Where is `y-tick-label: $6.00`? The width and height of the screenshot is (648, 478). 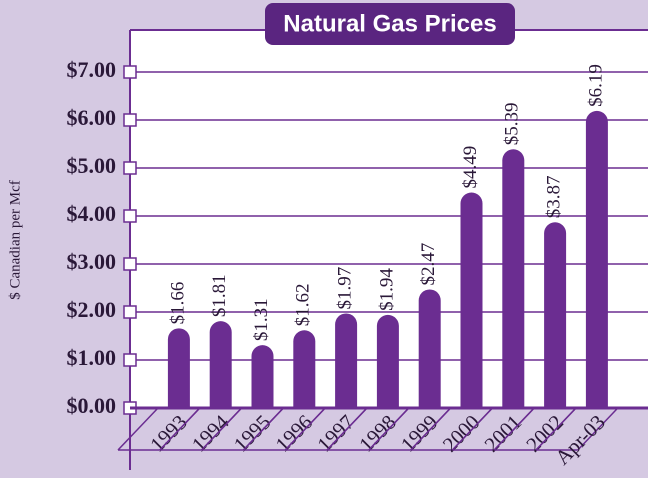 y-tick-label: $6.00 is located at coordinates (92, 117).